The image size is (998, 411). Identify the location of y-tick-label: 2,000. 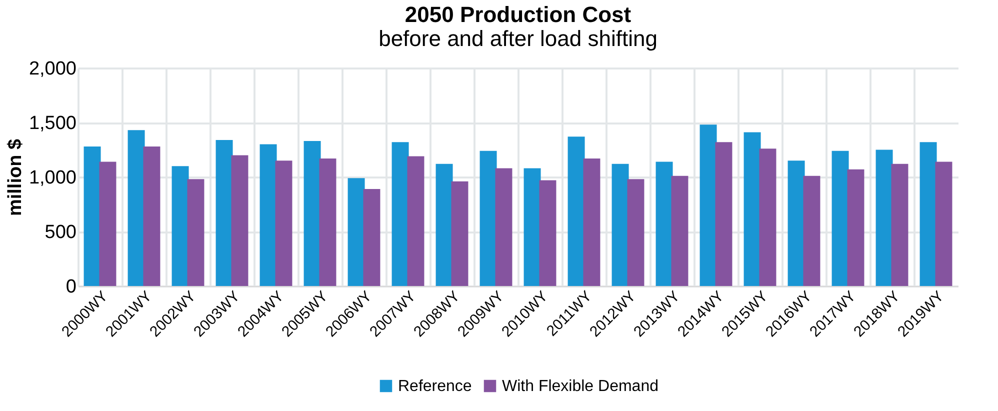
(52, 69).